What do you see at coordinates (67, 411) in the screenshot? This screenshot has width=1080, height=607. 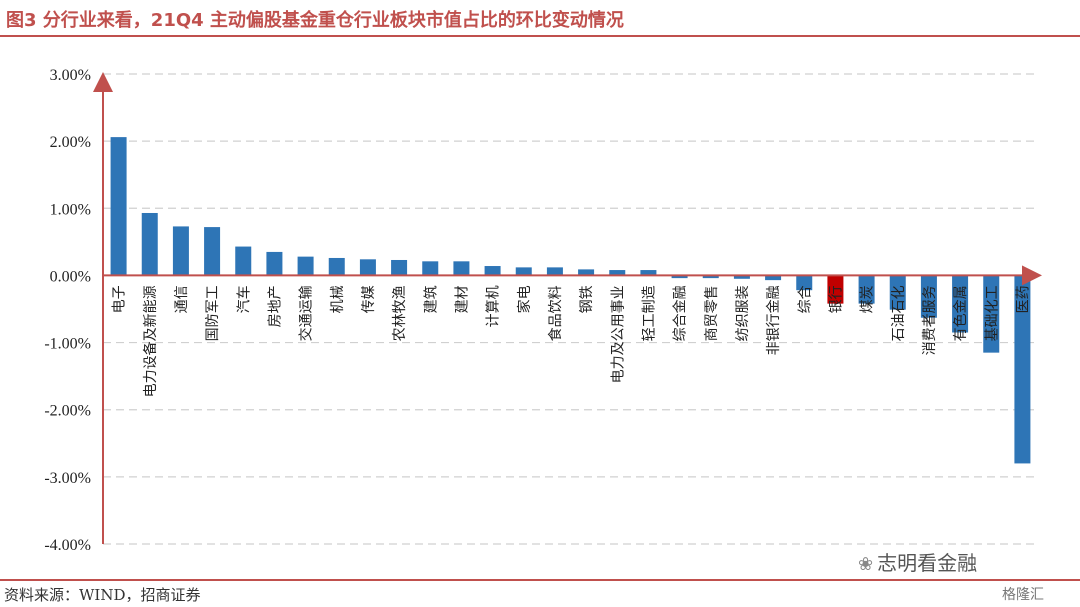 I see `y-tick-label: -2.00%` at bounding box center [67, 411].